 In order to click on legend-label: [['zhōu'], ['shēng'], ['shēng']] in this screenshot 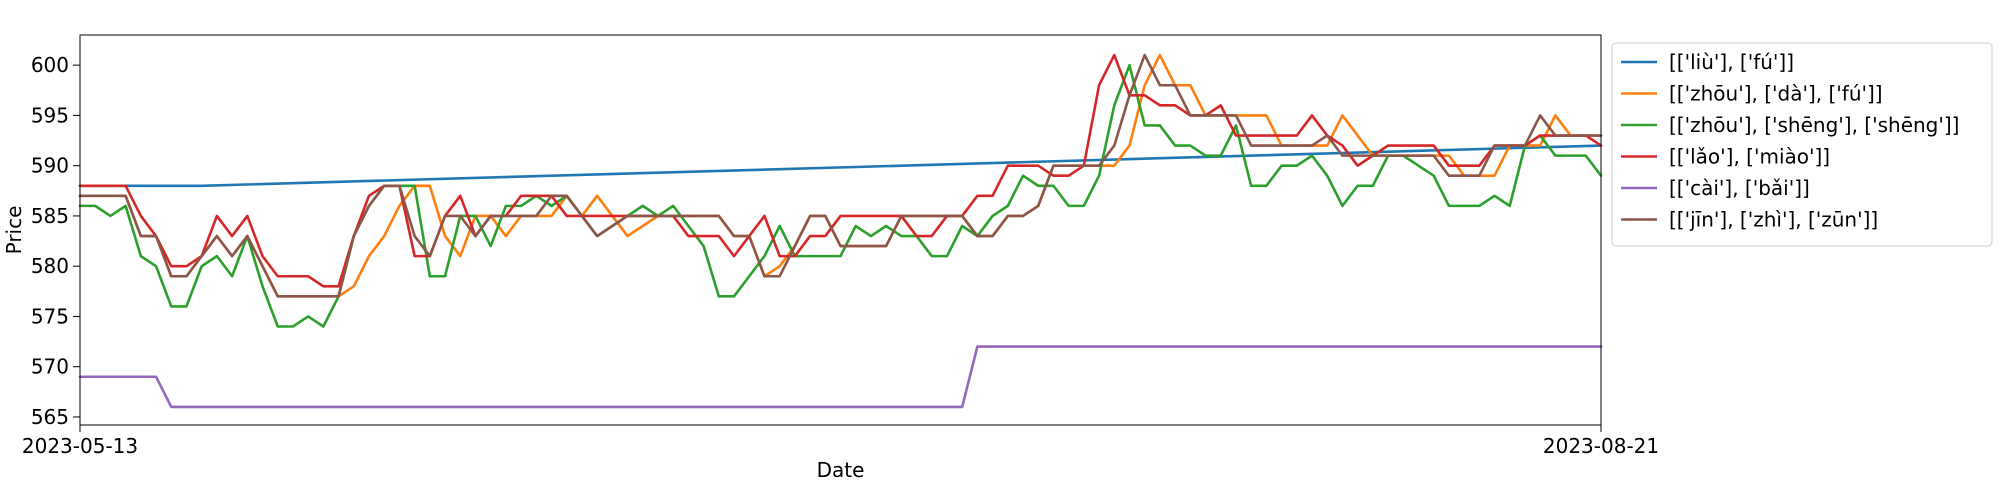, I will do `click(1814, 125)`.